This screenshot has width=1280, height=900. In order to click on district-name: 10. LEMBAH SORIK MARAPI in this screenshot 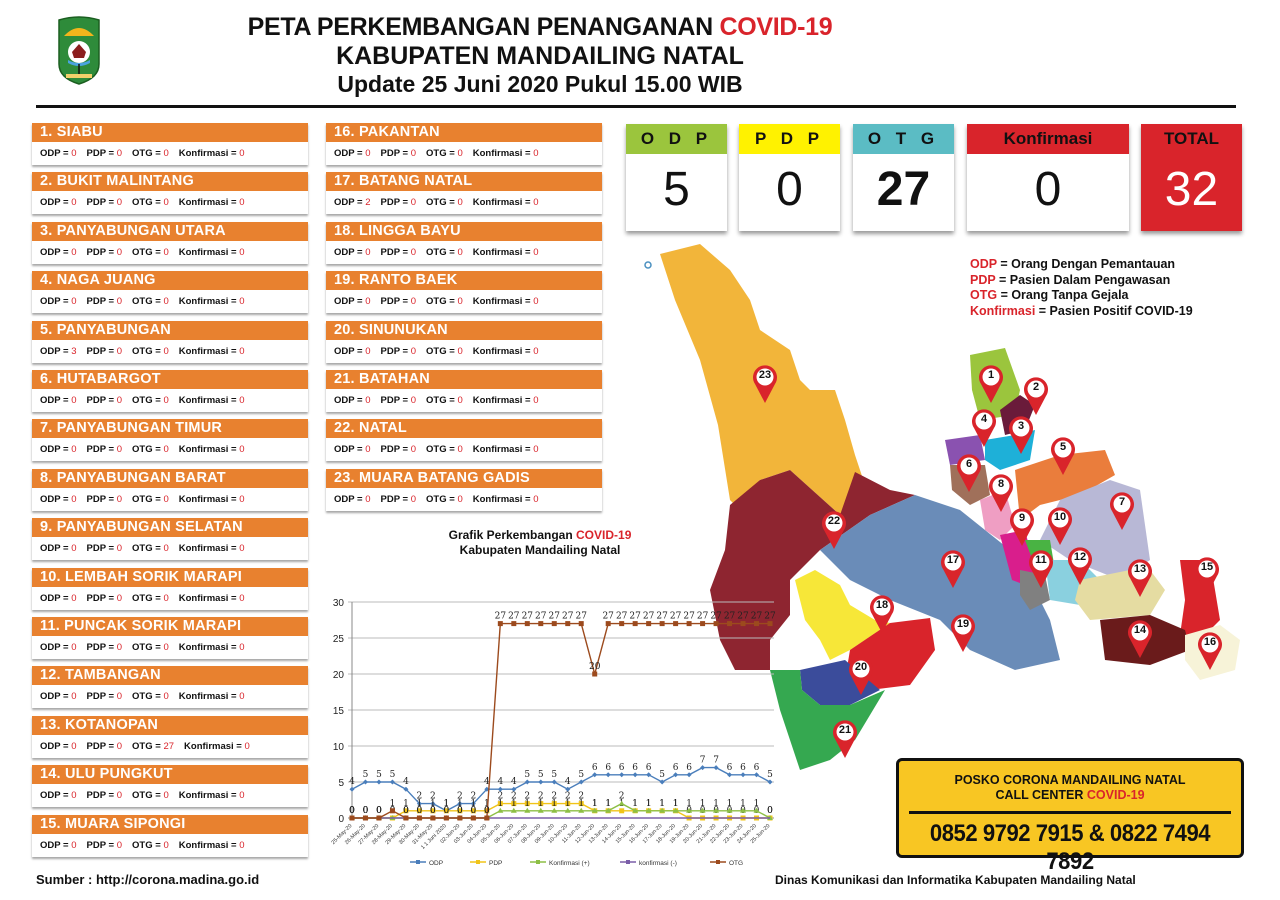, I will do `click(170, 577)`.